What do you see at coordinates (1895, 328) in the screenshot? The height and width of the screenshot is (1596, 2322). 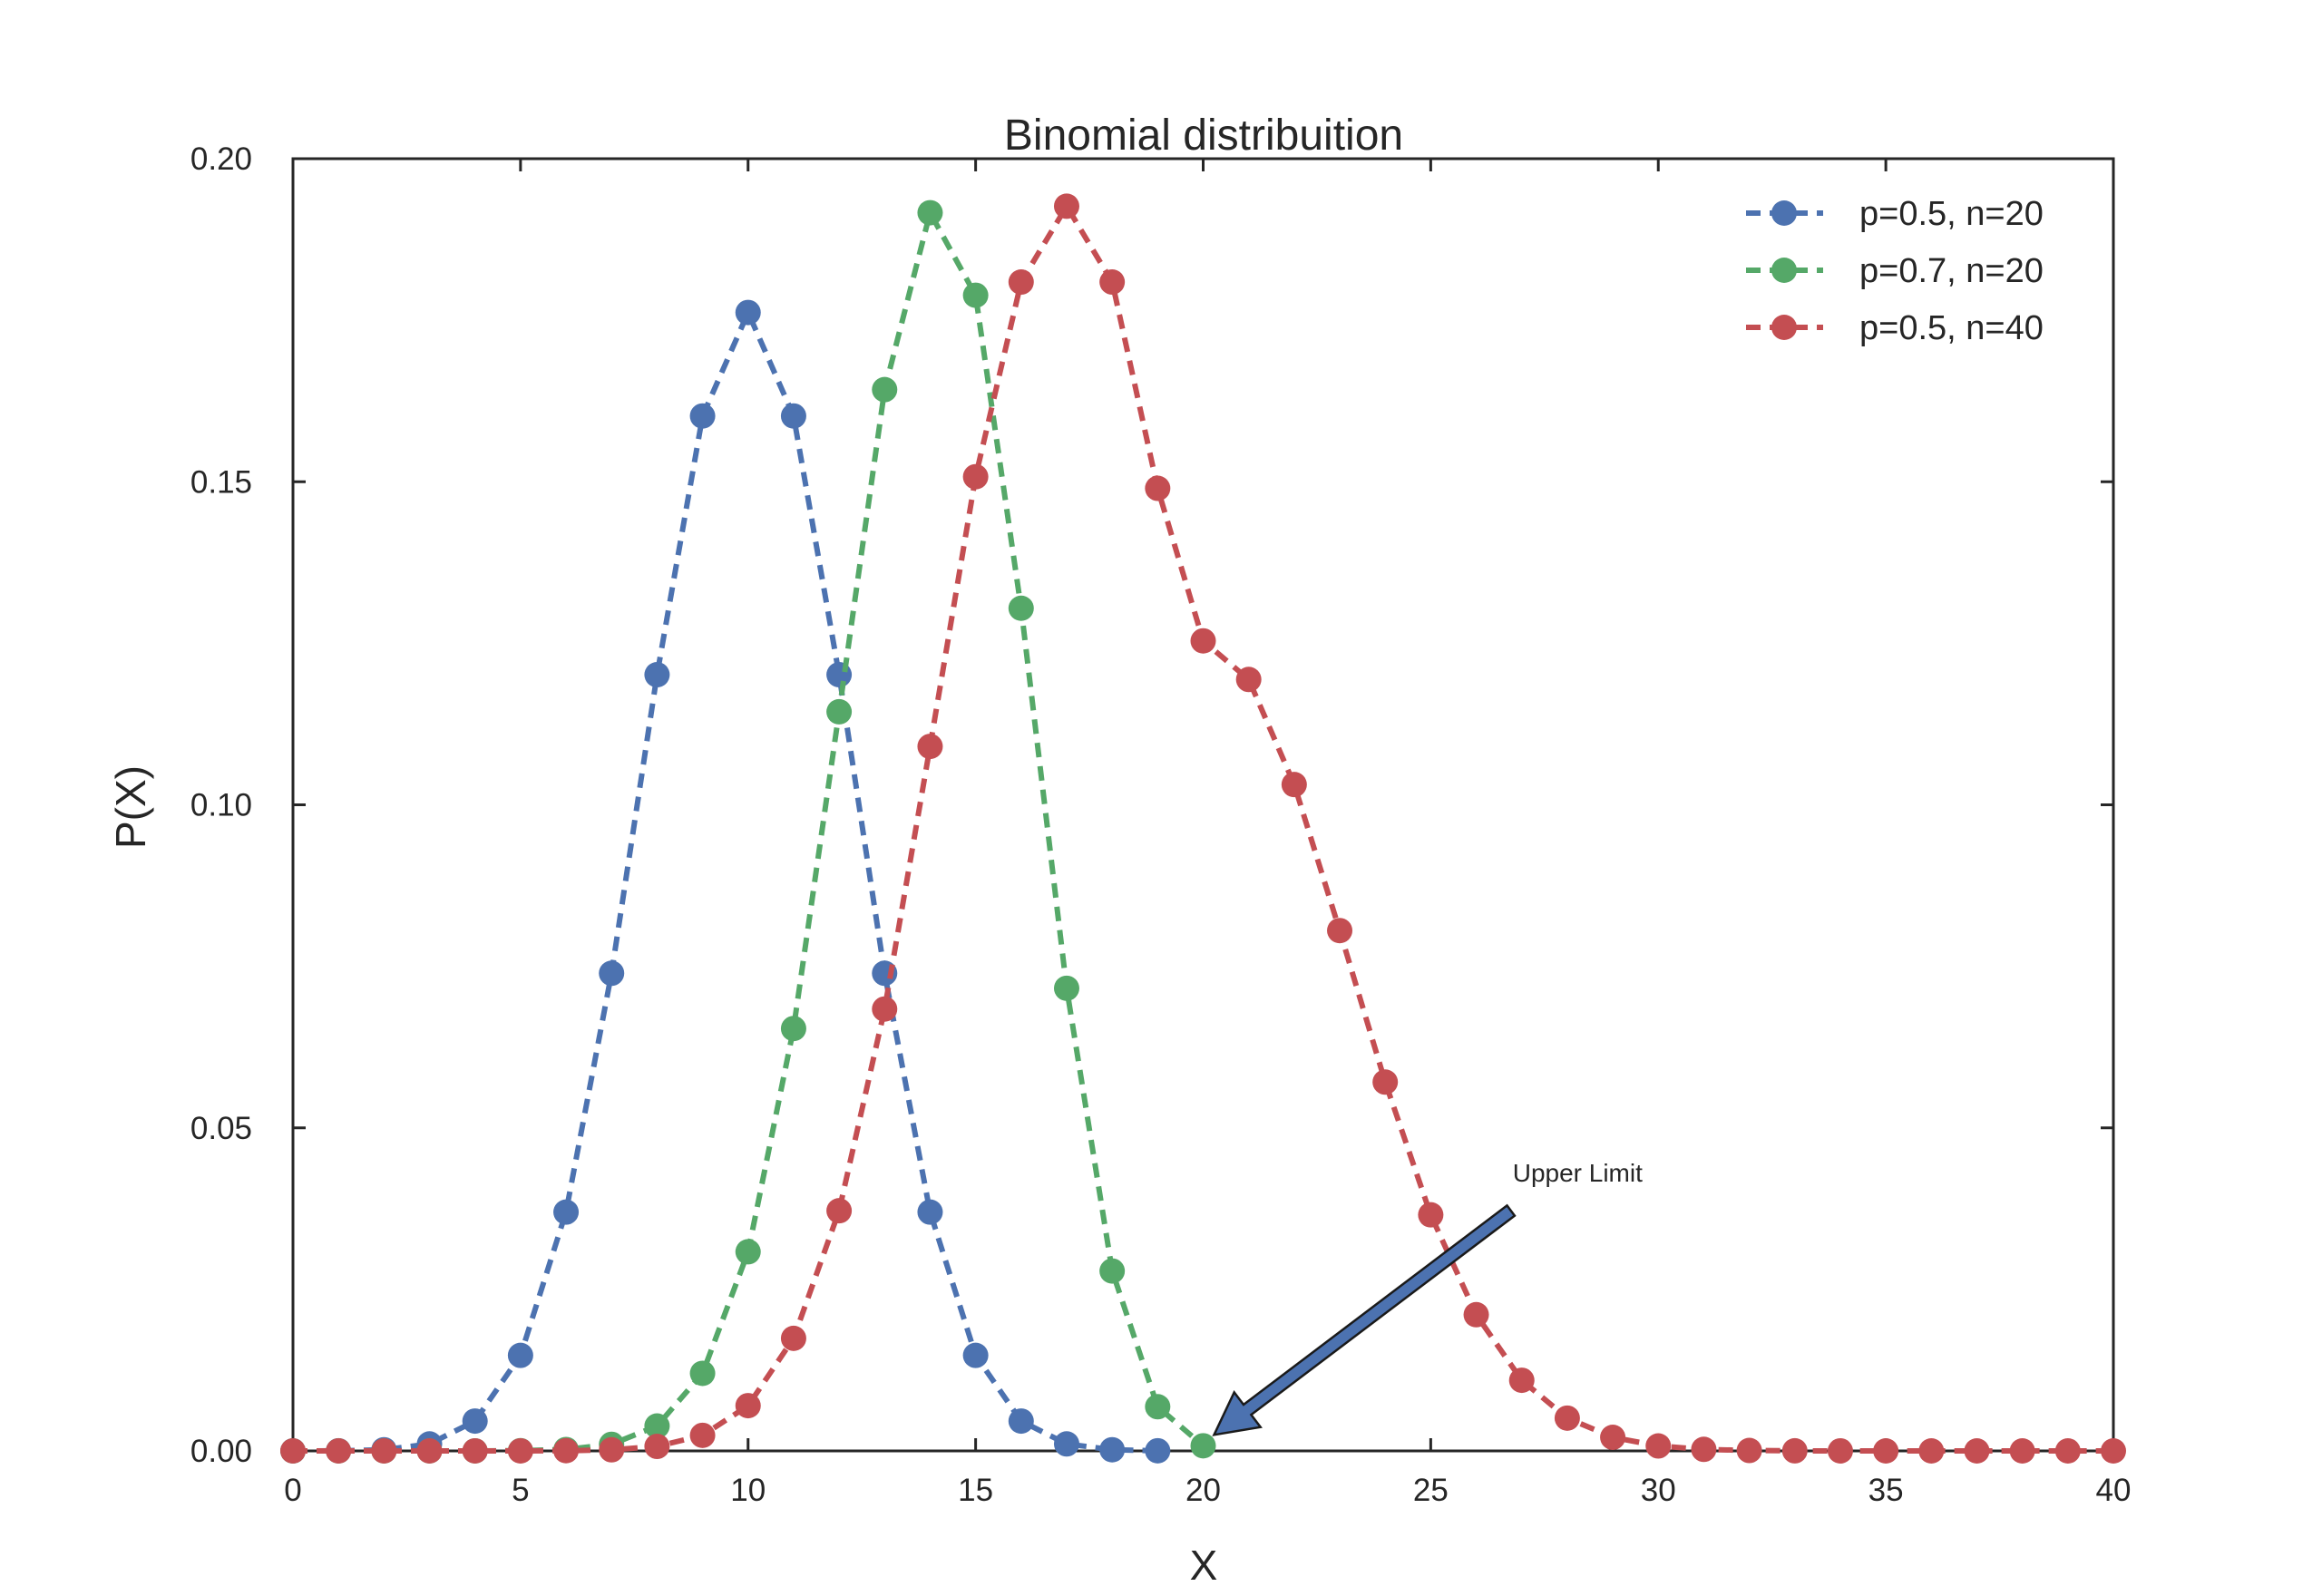 I see `legend-item: p=0.5, n=40` at bounding box center [1895, 328].